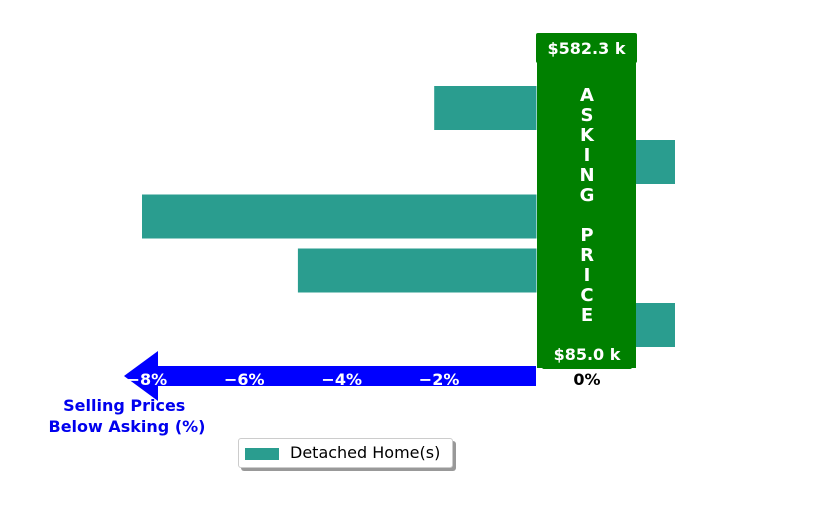 The height and width of the screenshot is (509, 834). I want to click on x-tick-label: −6%, so click(244, 379).